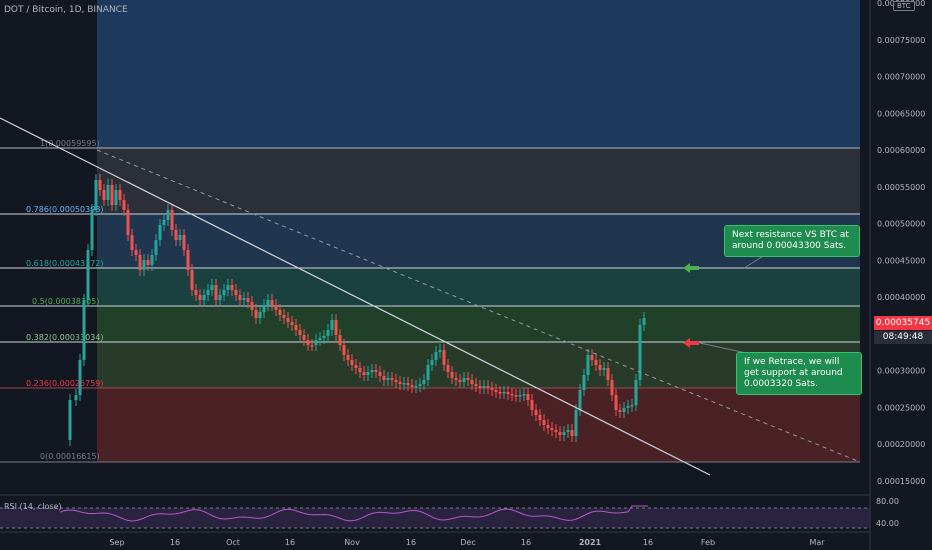  Describe the element at coordinates (65, 209) in the screenshot. I see `fib-label-0786: 0.786(0.00050398)` at that location.